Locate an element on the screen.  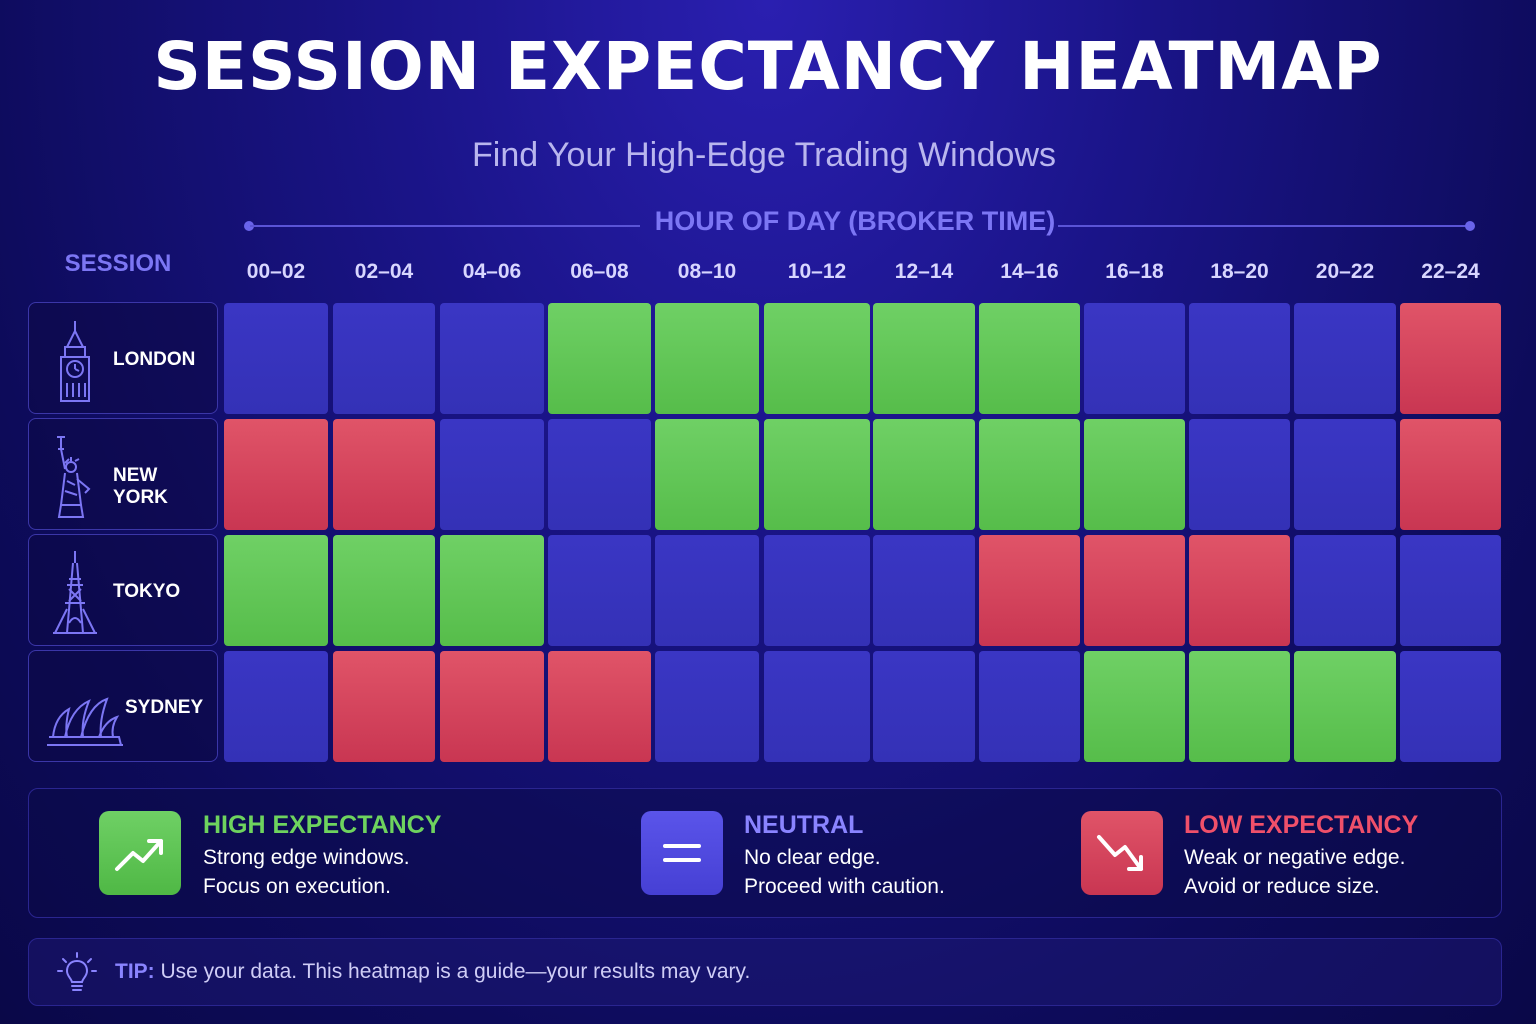
page-subtitle: Find Your High-Edge Trading Windows is located at coordinates (764, 155).